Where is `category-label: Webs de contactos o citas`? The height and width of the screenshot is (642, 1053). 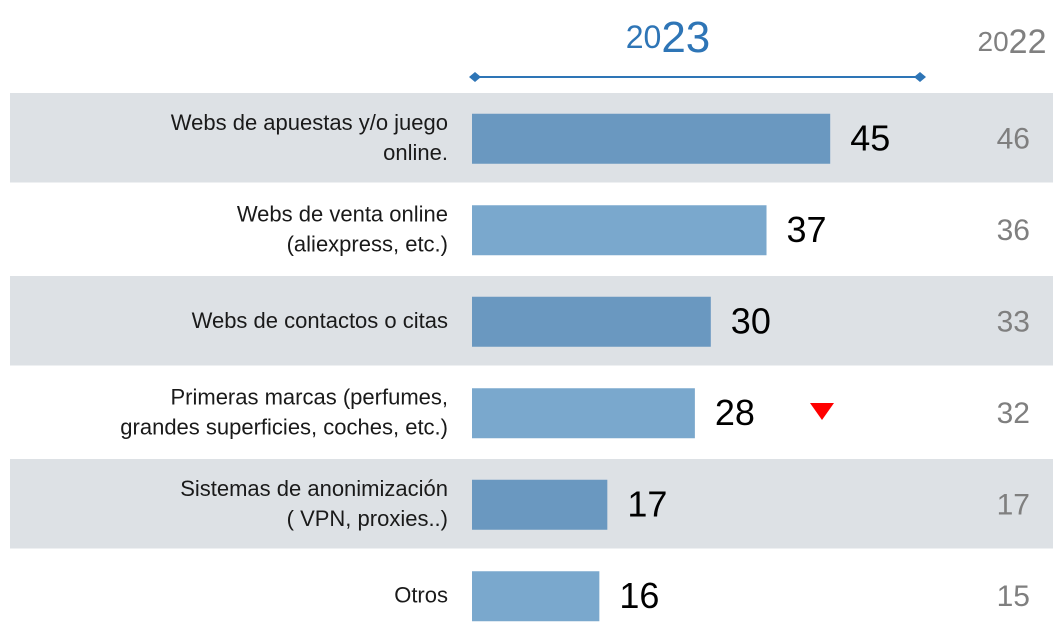
category-label: Webs de contactos o citas is located at coordinates (320, 320).